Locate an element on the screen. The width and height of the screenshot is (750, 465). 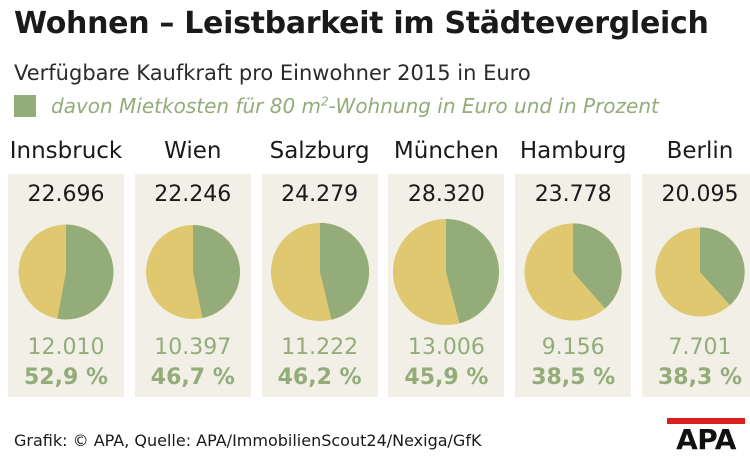
city-column-berlin: Berlin 20.095 7.701 38,3 % is located at coordinates (696, 268).